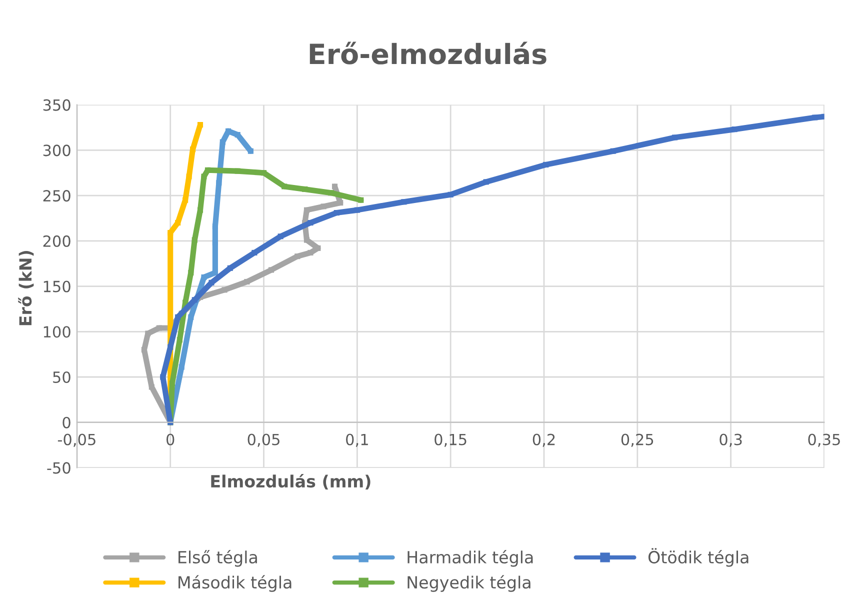  I want to click on y-tick-label: 200, so click(56, 241).